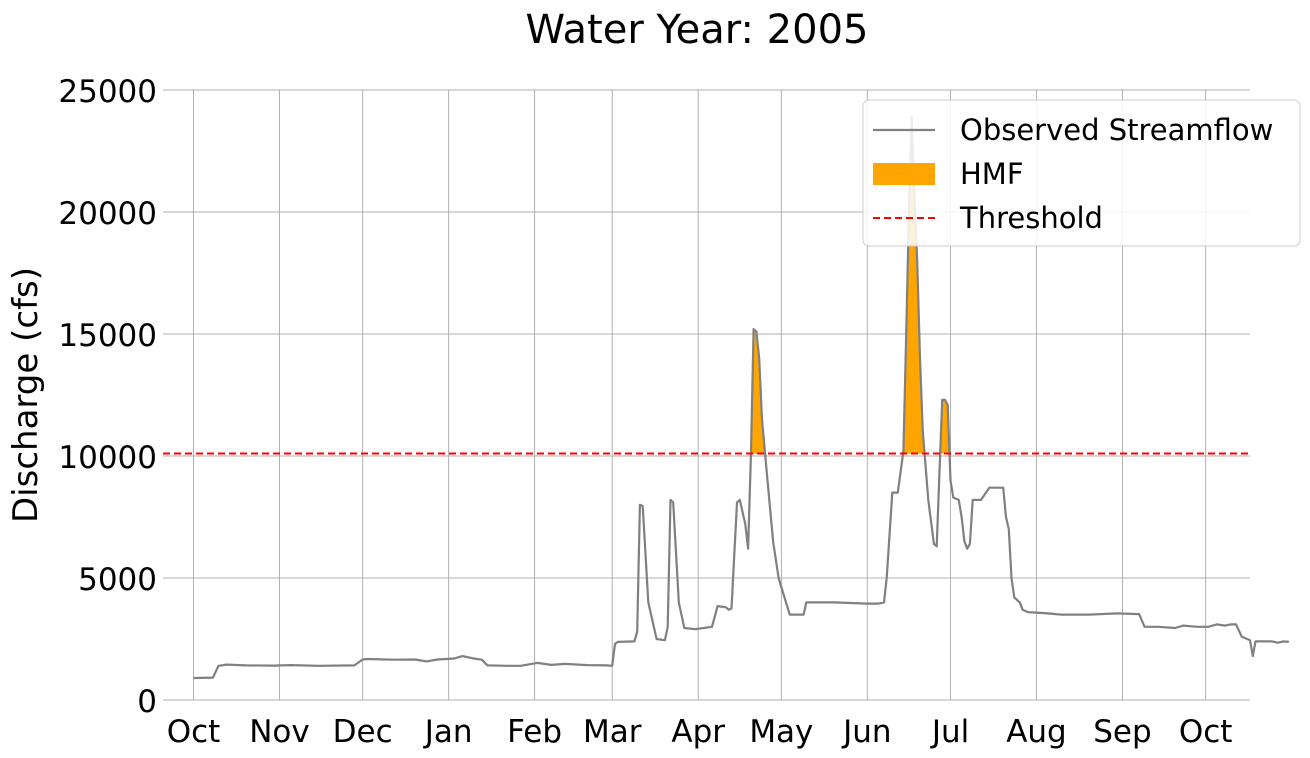 This screenshot has height=758, width=1310. Describe the element at coordinates (949, 732) in the screenshot. I see `x-tick-label: Jul` at that location.